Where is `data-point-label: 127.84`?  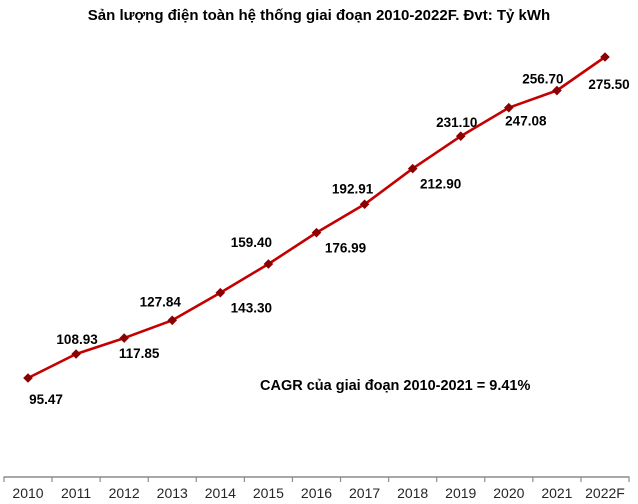
data-point-label: 127.84 is located at coordinates (161, 301).